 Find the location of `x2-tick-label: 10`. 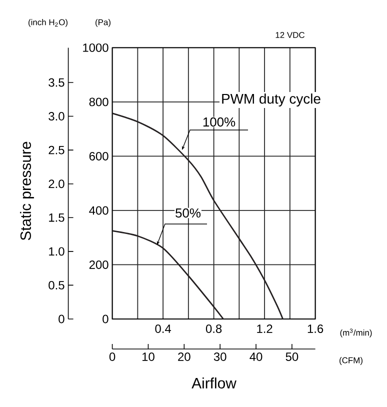

x2-tick-label: 10 is located at coordinates (148, 356).